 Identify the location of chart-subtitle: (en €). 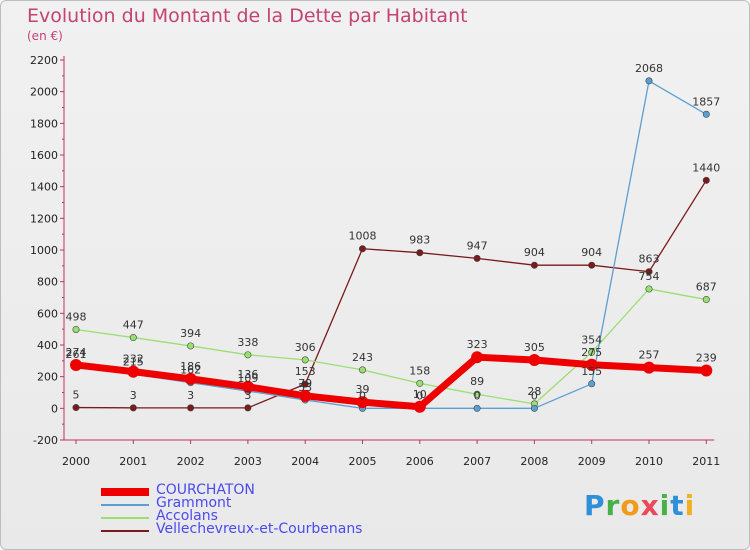
(45, 36).